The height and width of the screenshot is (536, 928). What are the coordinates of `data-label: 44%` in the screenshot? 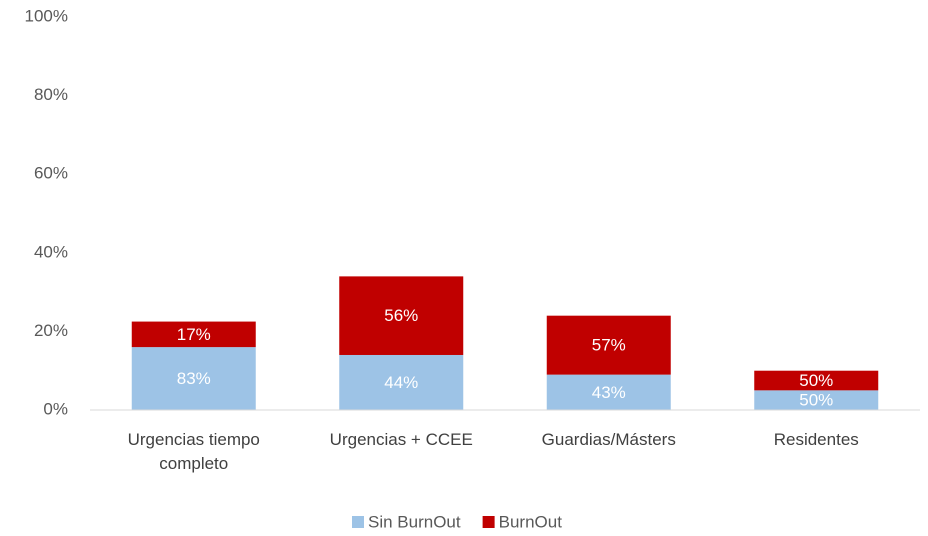 It's located at (401, 382).